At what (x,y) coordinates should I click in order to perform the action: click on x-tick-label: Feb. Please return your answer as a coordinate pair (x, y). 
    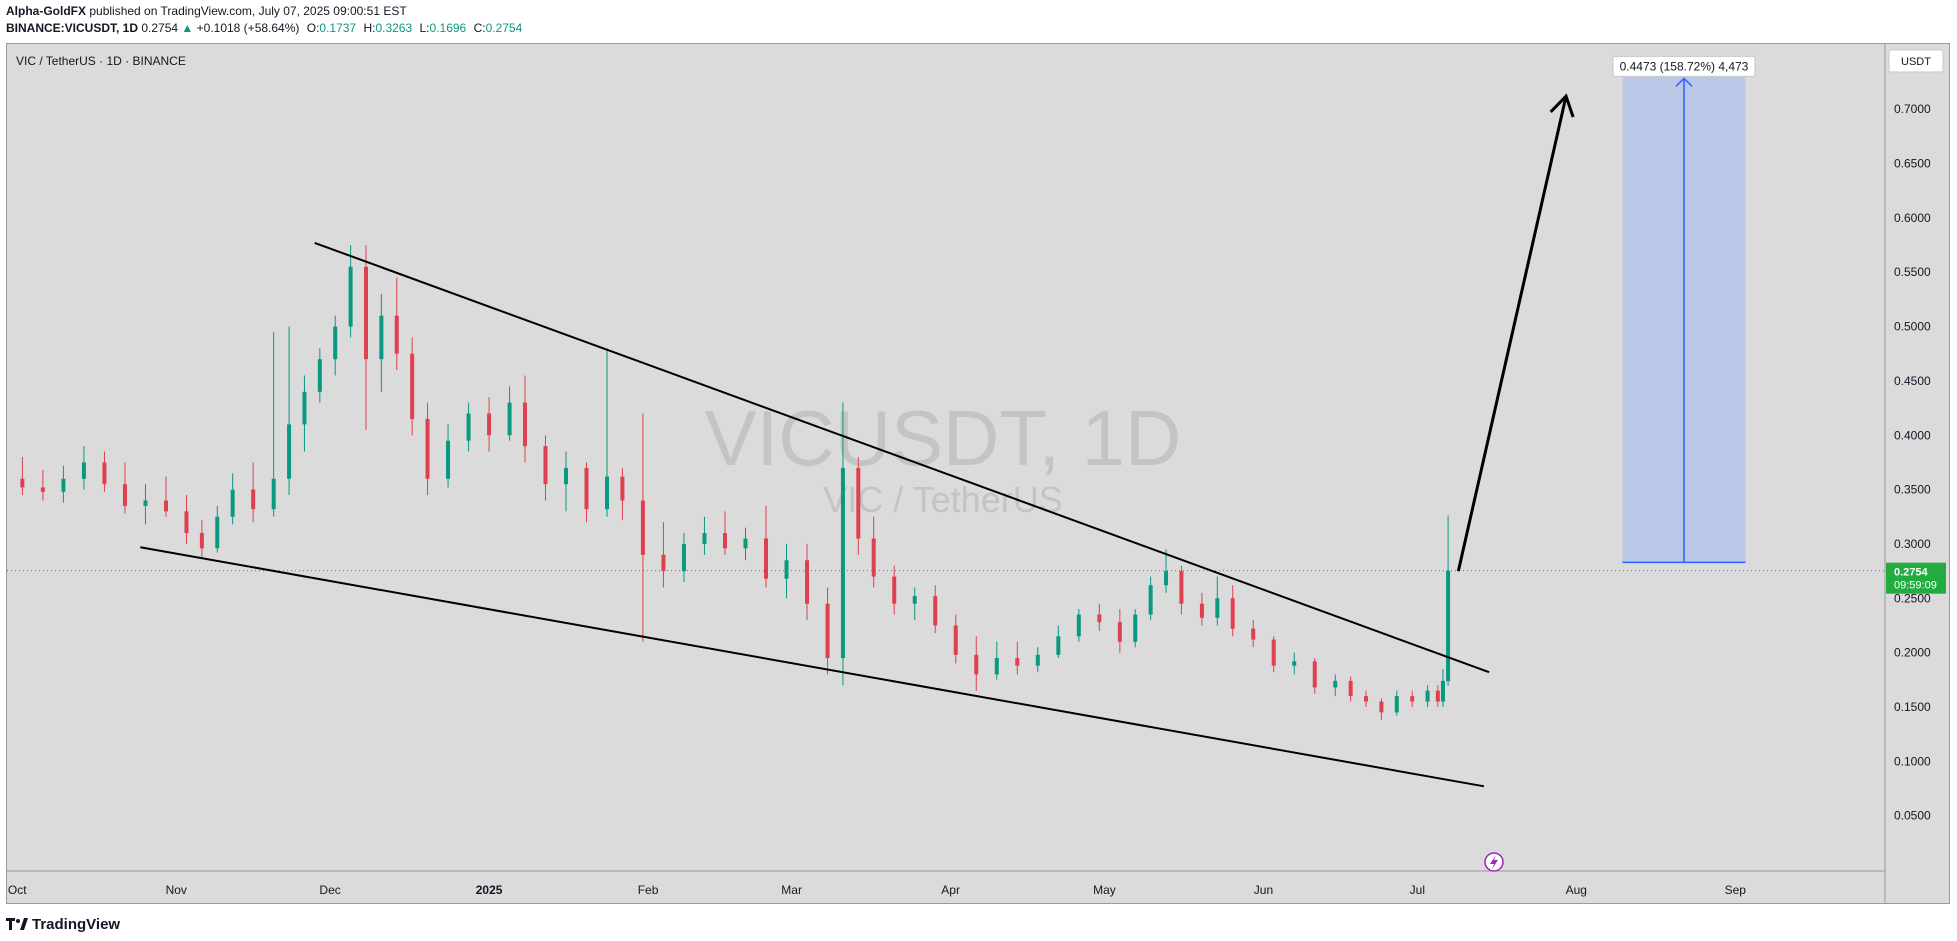
    Looking at the image, I should click on (648, 890).